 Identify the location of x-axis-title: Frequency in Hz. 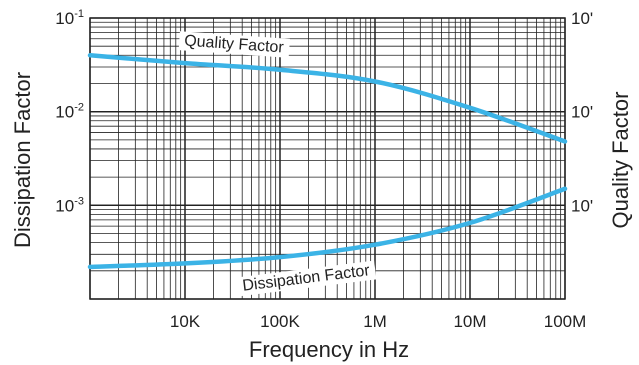
(329, 349).